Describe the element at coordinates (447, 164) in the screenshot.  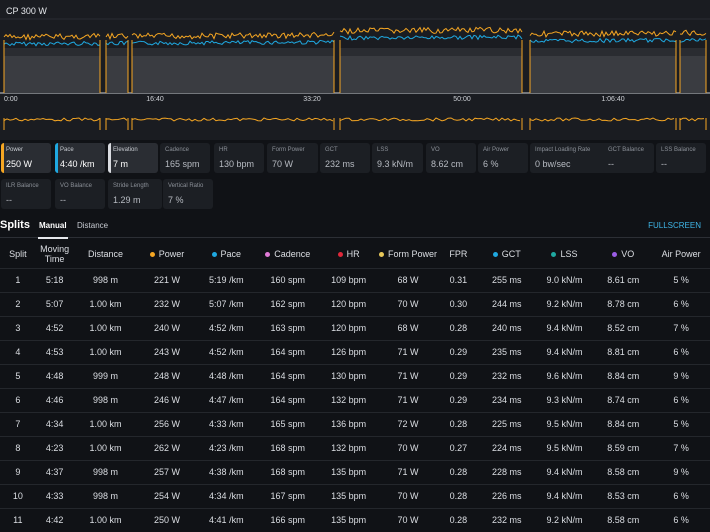
I see `metric-value: 8.62 cm` at that location.